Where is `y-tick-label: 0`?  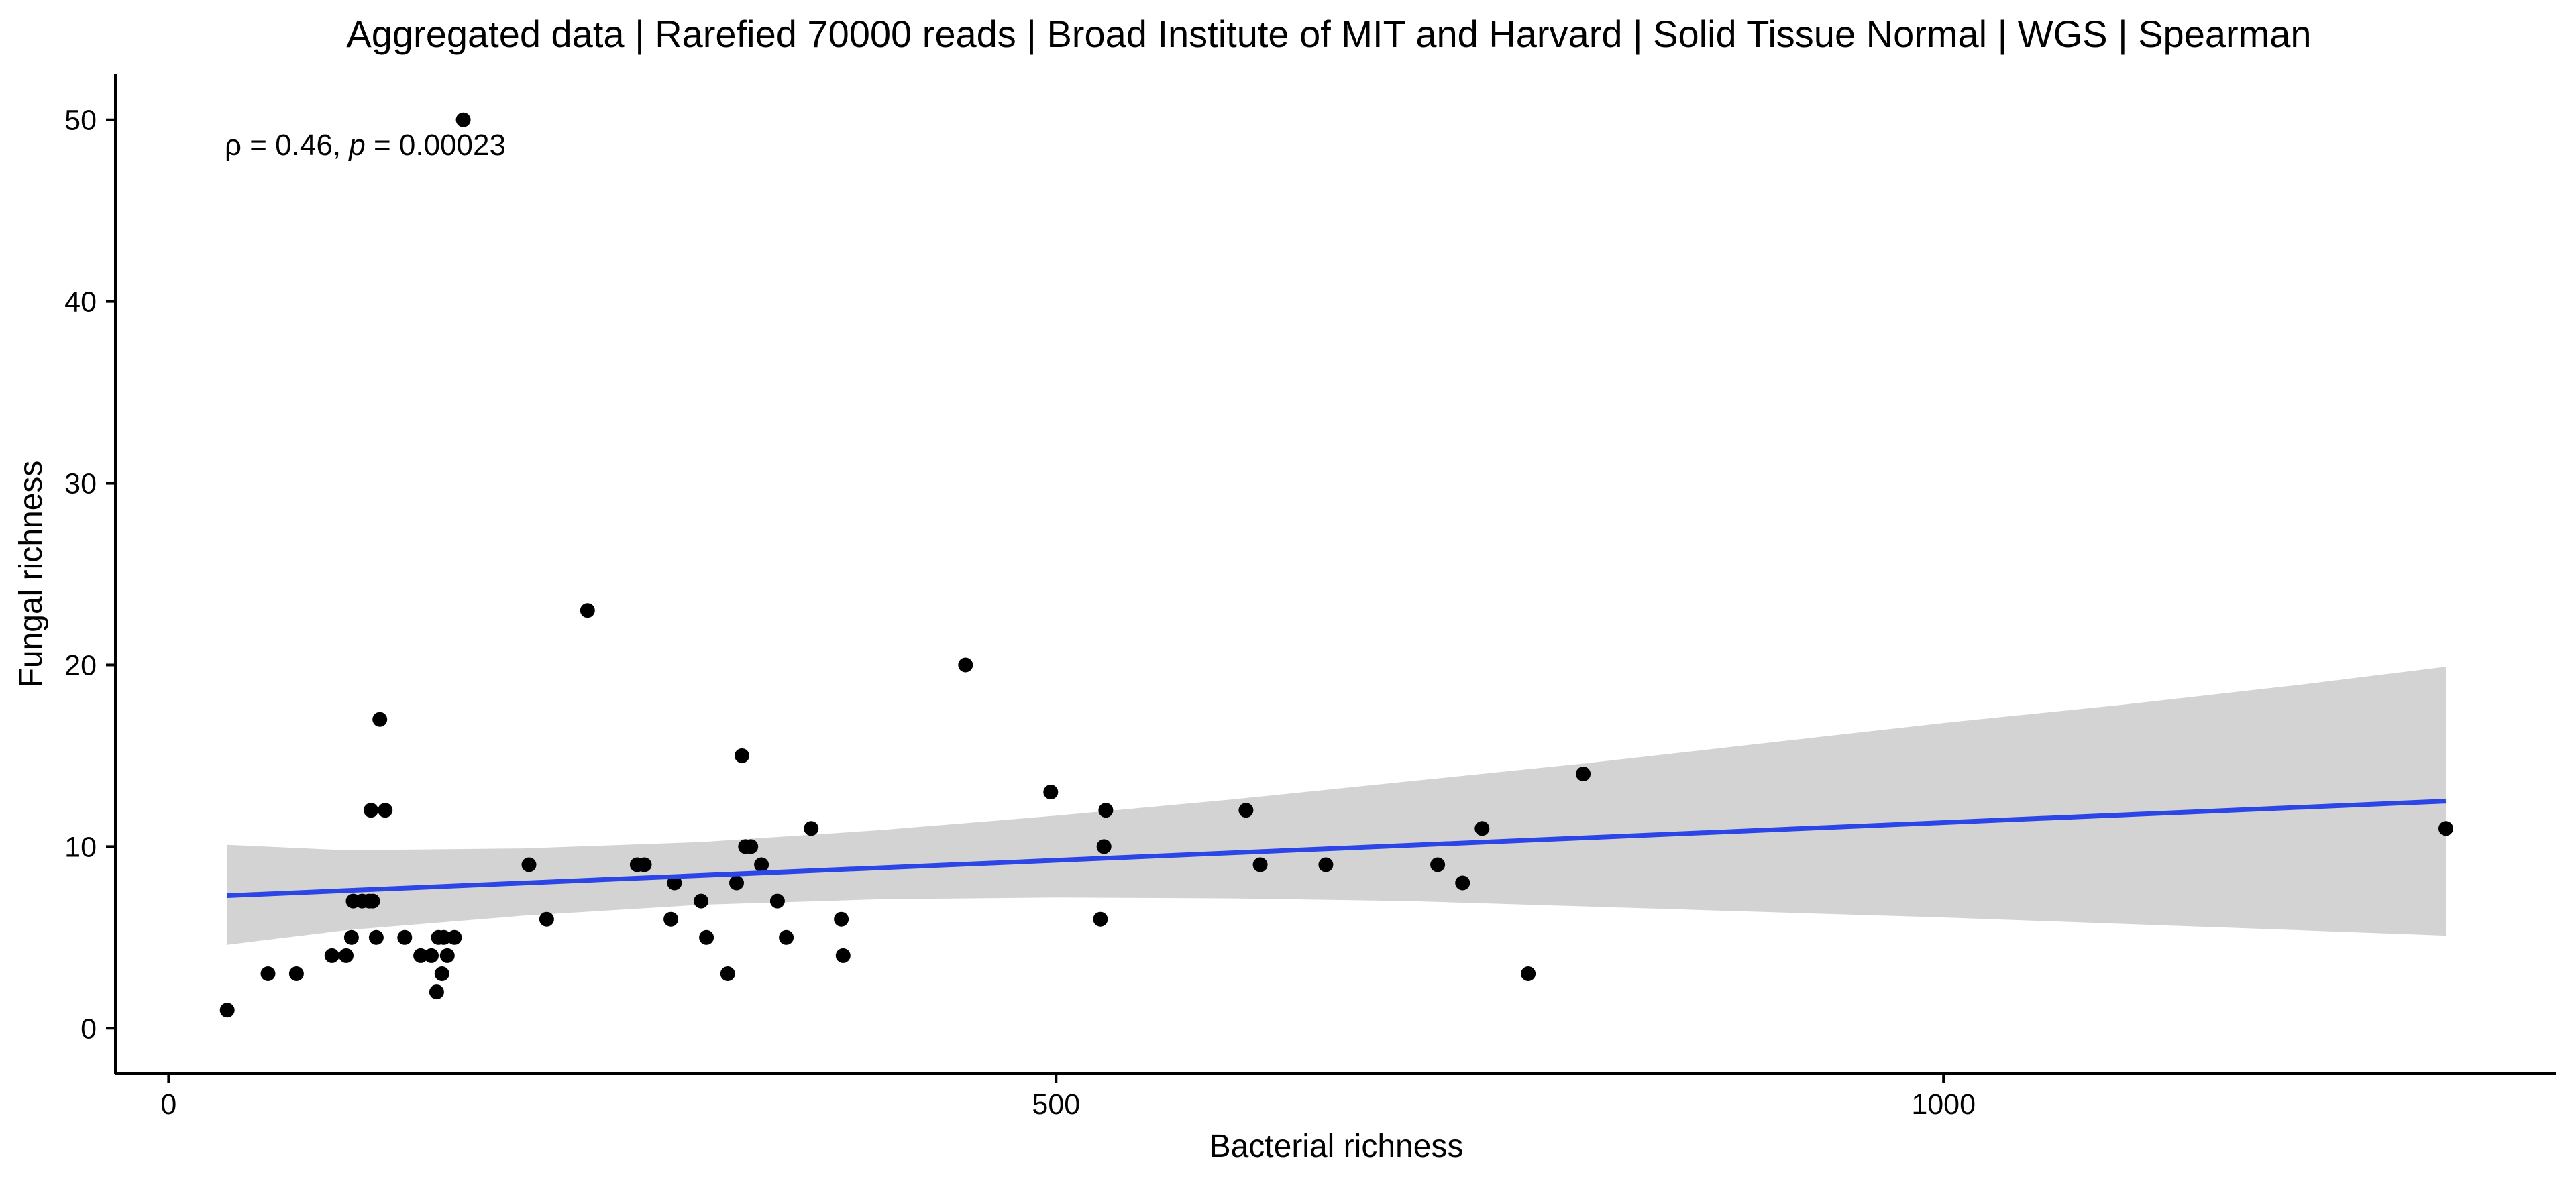 y-tick-label: 0 is located at coordinates (88, 1029).